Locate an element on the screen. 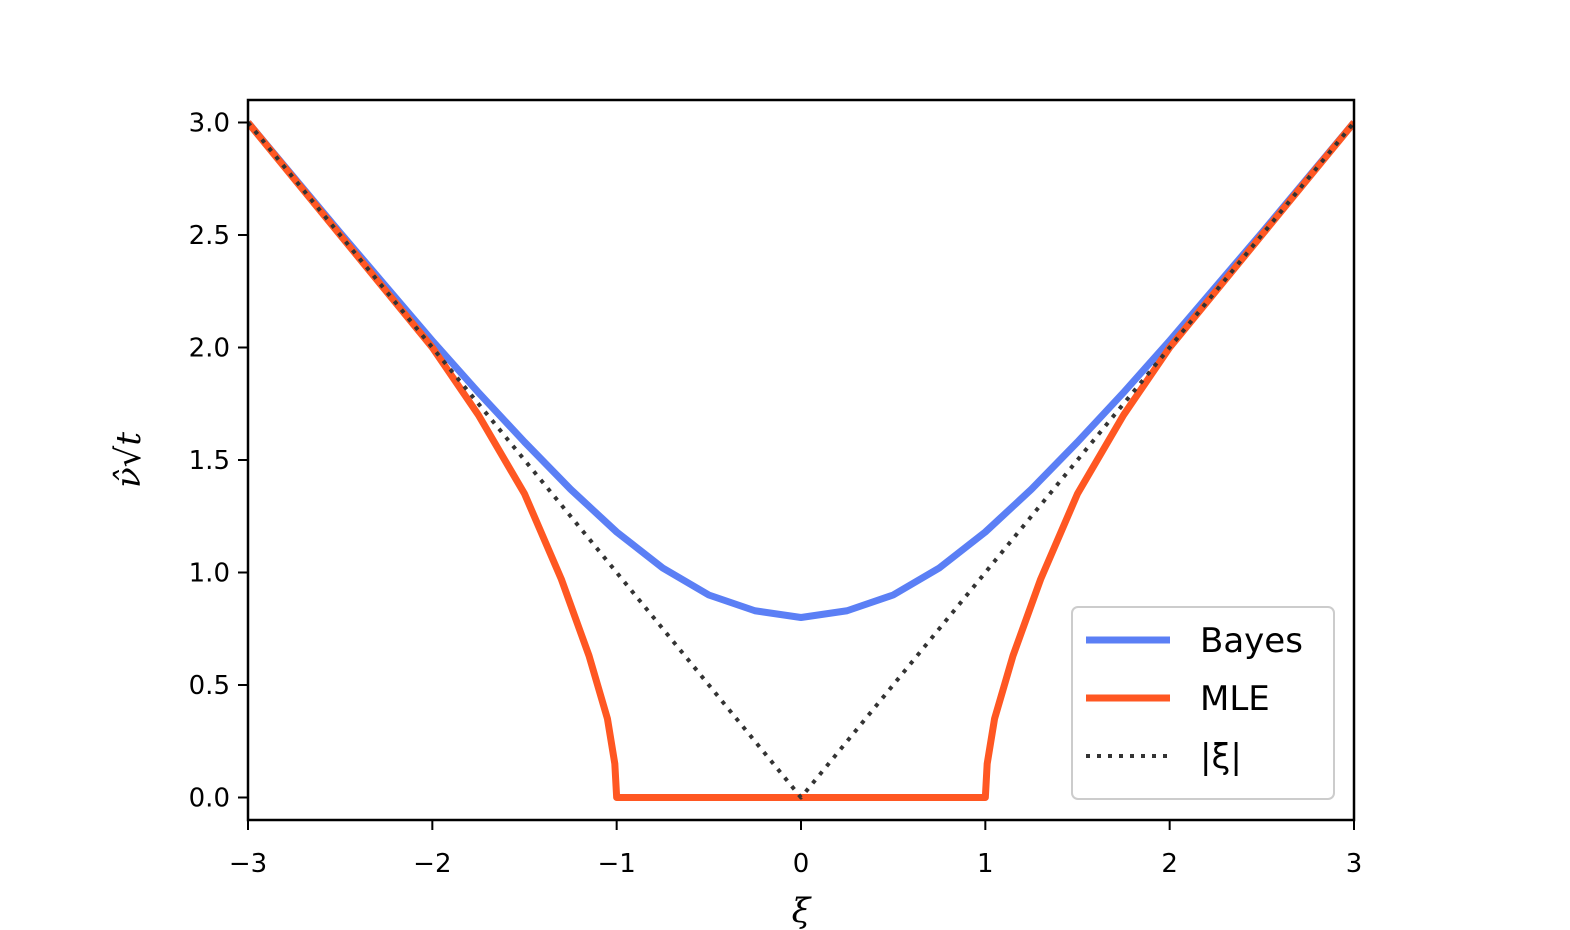  y-tick-label: 0.5 is located at coordinates (209, 686).